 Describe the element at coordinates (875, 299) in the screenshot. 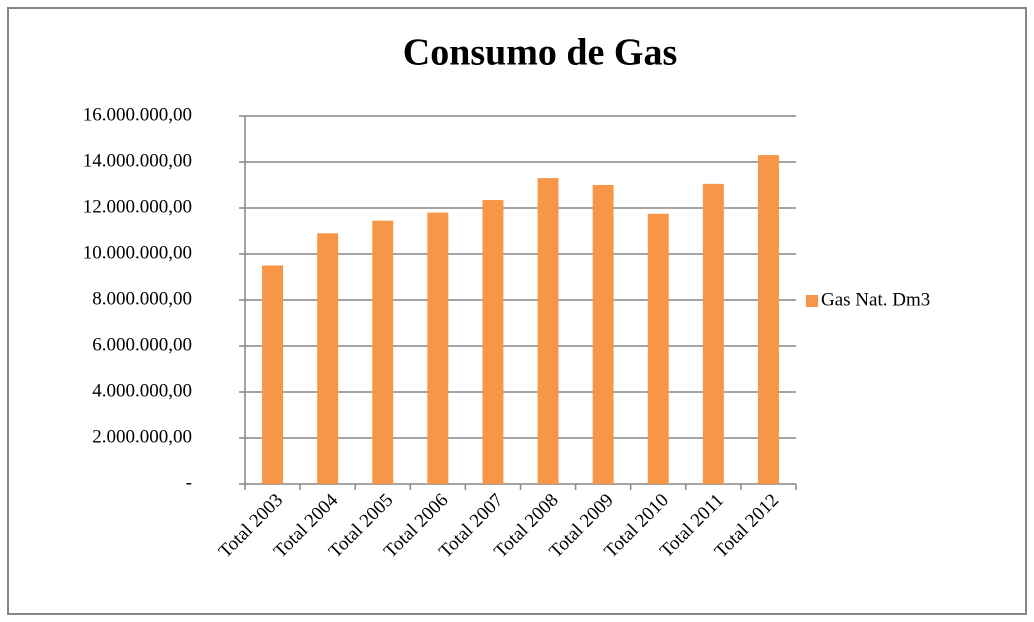

I see `legend-label: Gas Nat. Dm3` at that location.